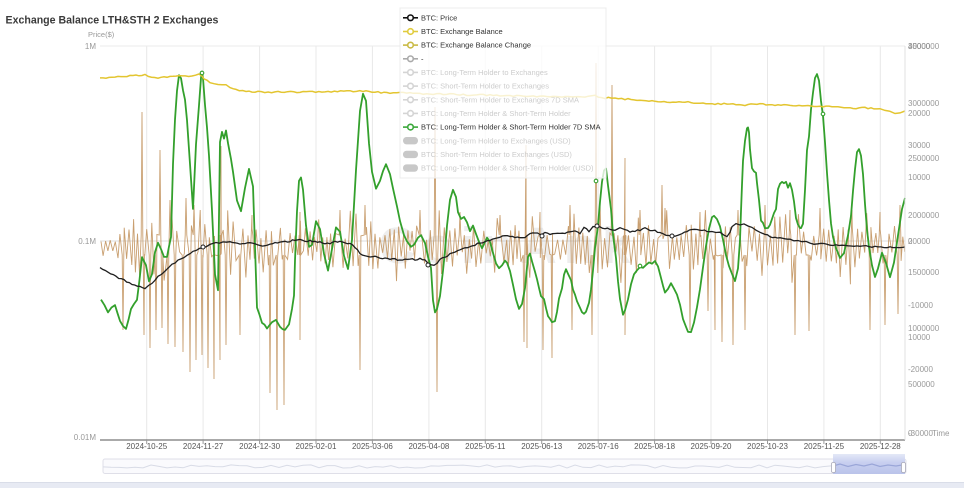  I want to click on svg-text:BTC: Long-Term Holder to Excha: BTC: Long-Term Holder to Exchanges, so click(484, 72).